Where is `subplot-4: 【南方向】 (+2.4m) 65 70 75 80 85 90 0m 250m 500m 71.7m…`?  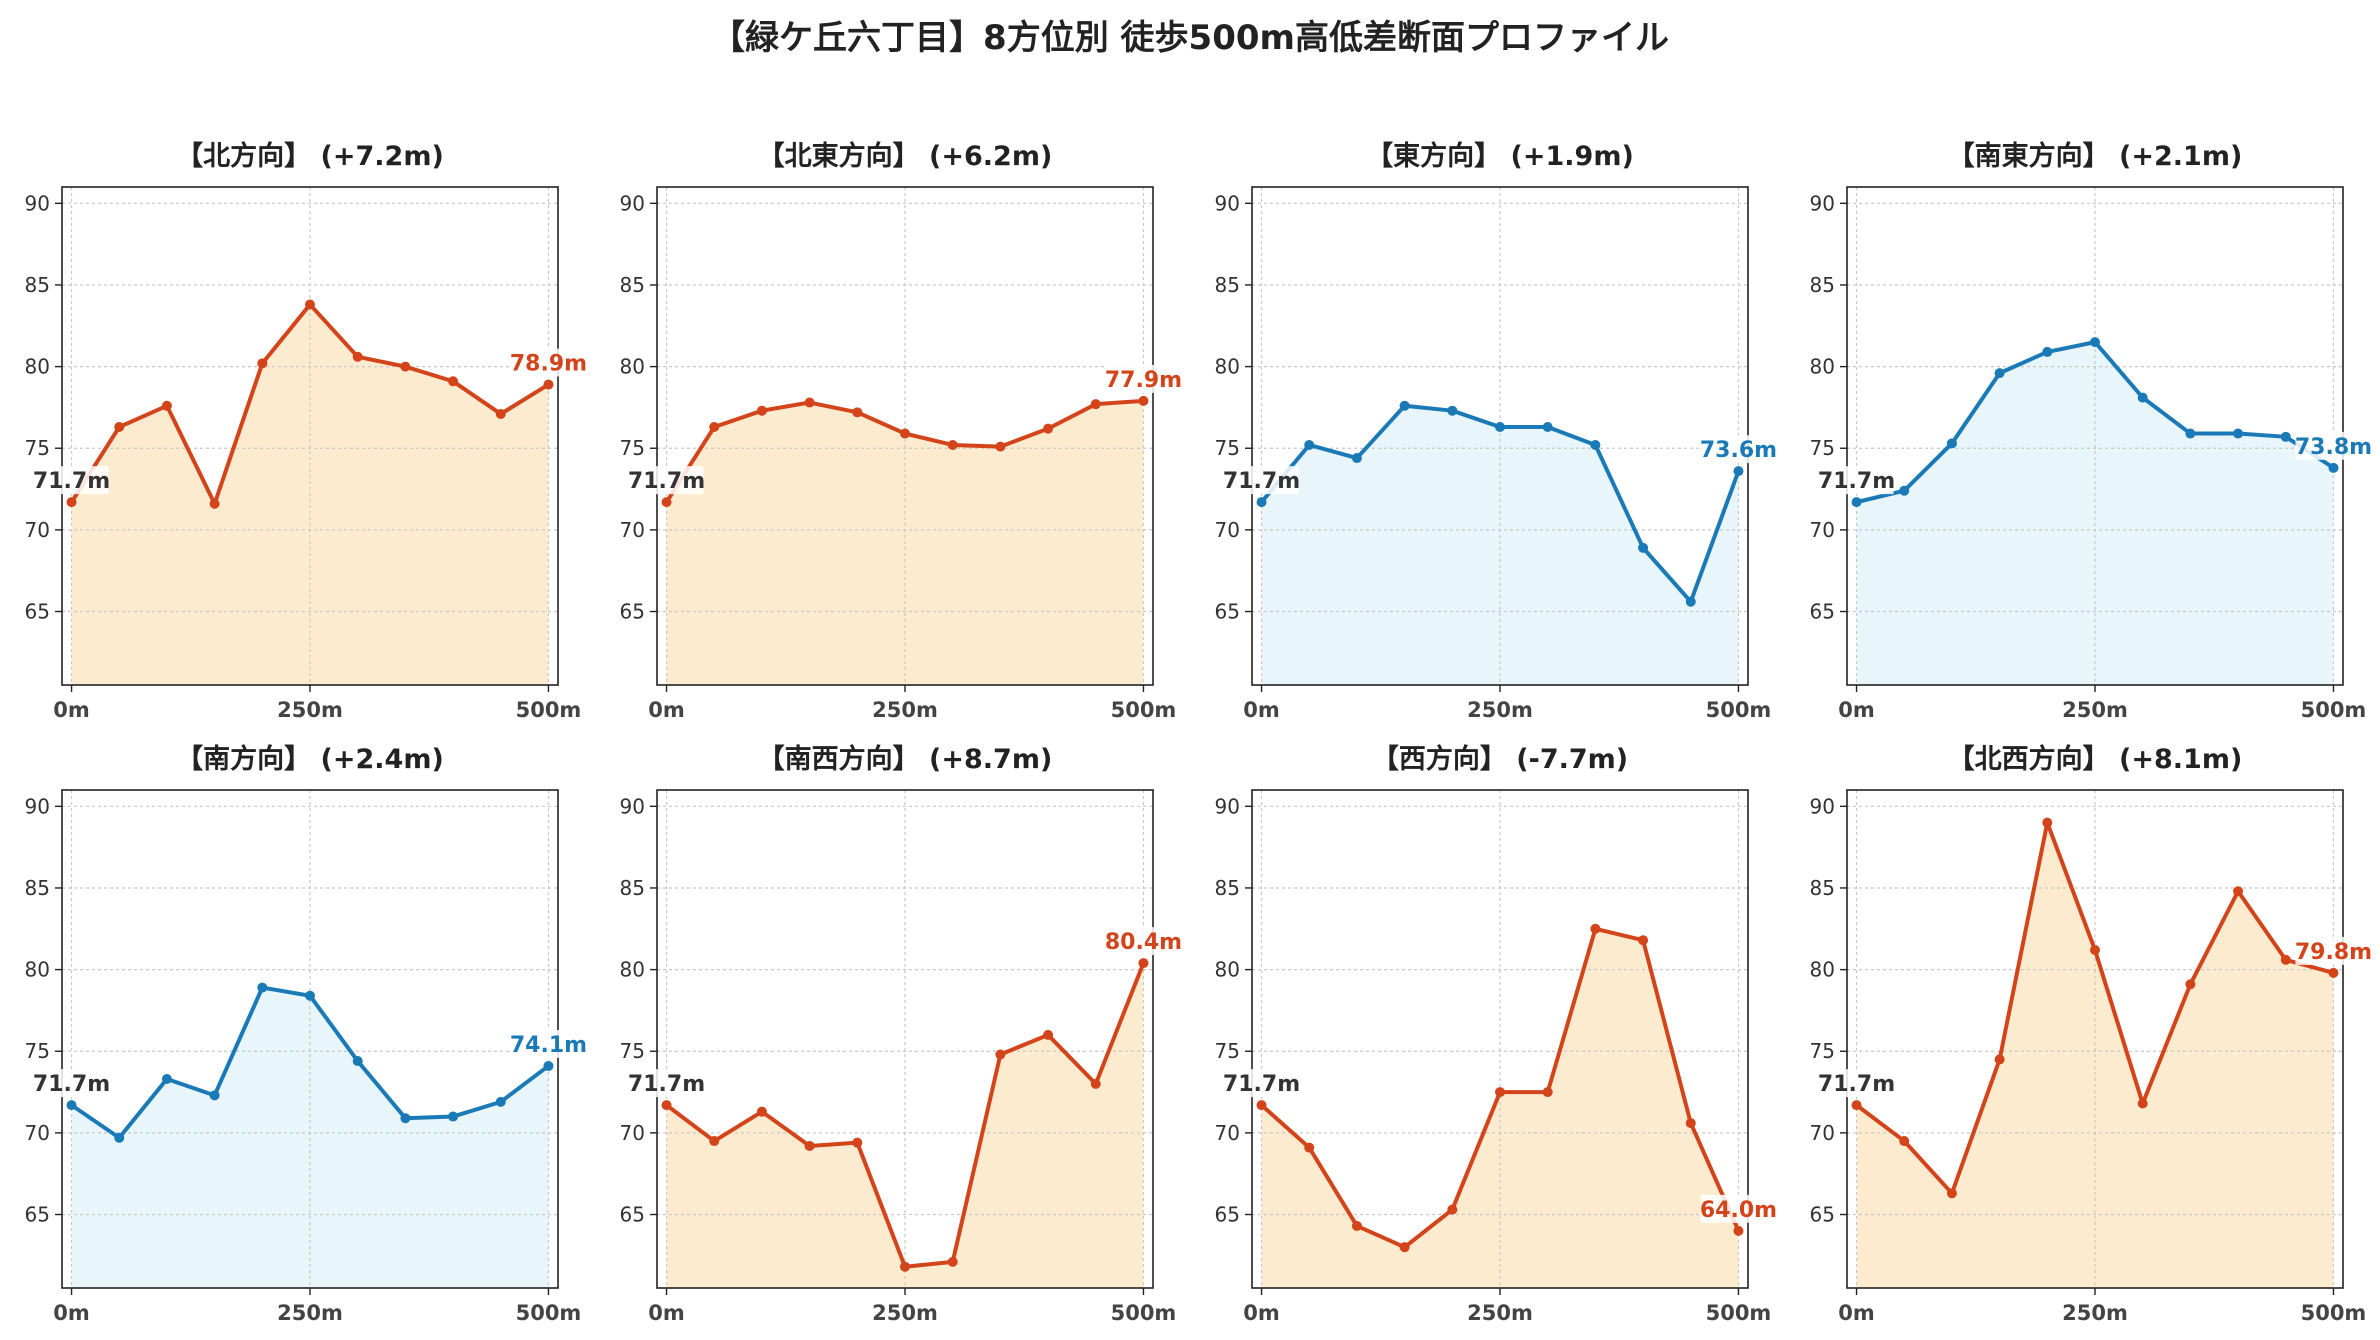 subplot-4: 【南方向】 (+2.4m) 65 70 75 80 85 90 0m 250m 500m 71.7m… is located at coordinates (306, 1034).